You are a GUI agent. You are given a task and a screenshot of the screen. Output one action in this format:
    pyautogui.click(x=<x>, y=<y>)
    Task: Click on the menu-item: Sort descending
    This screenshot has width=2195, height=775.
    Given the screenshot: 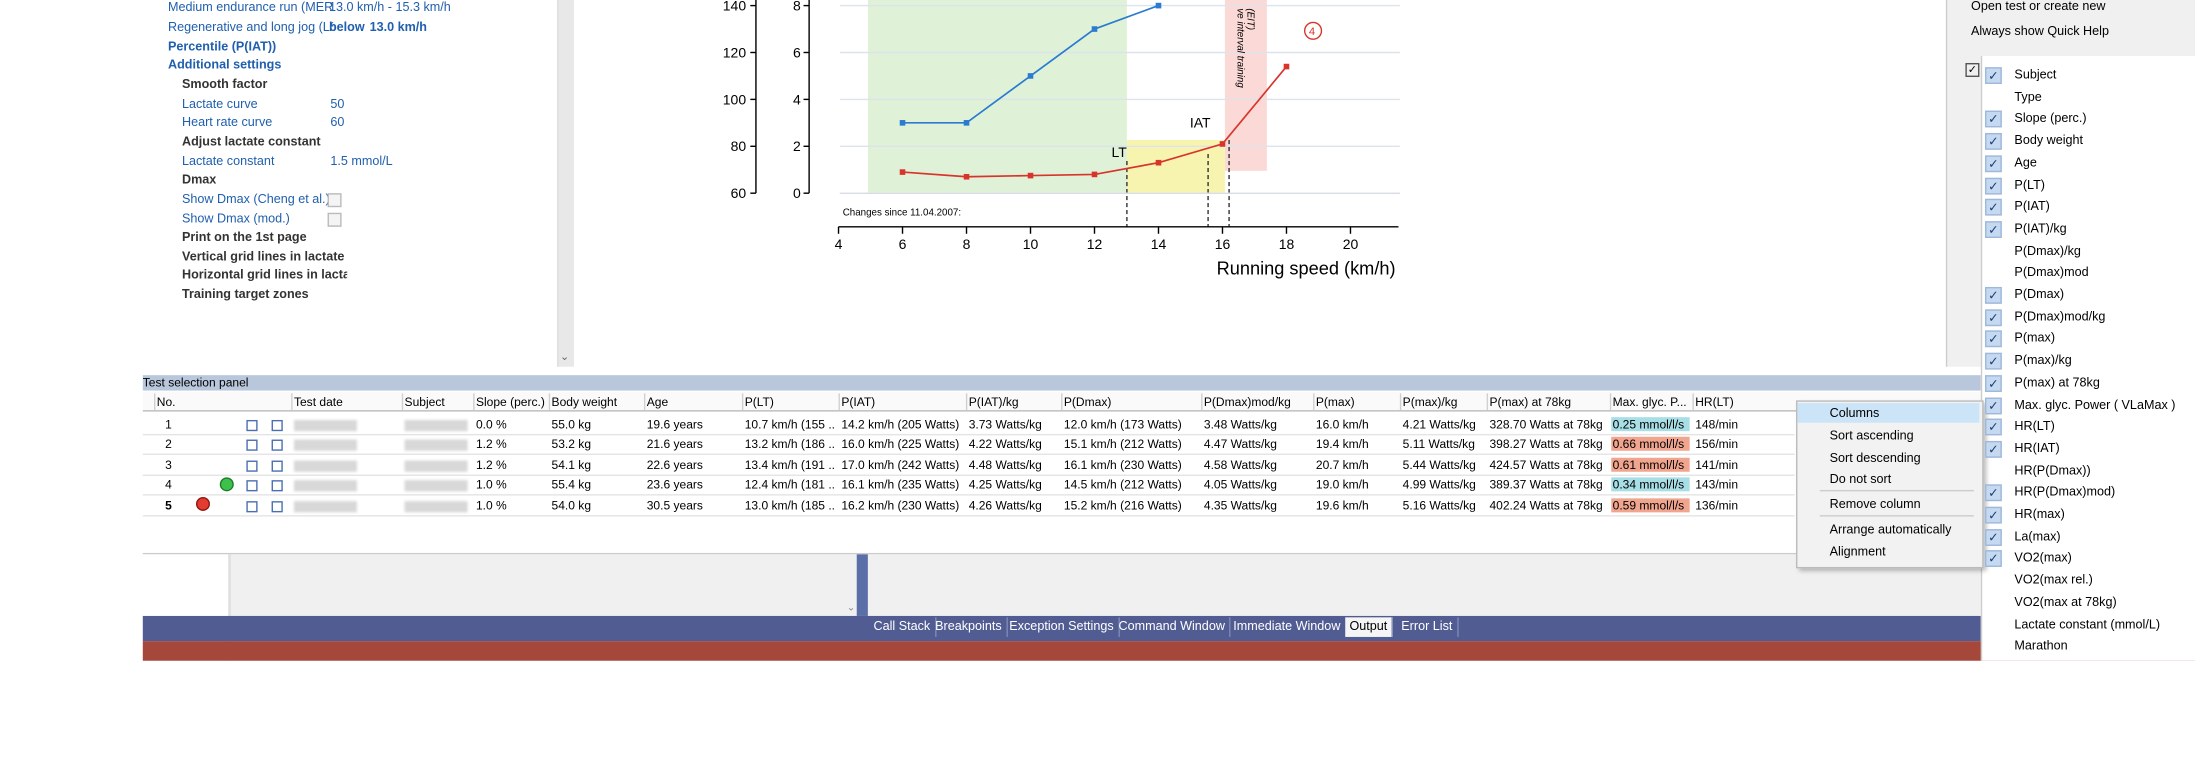 What is the action you would take?
    pyautogui.click(x=1875, y=457)
    